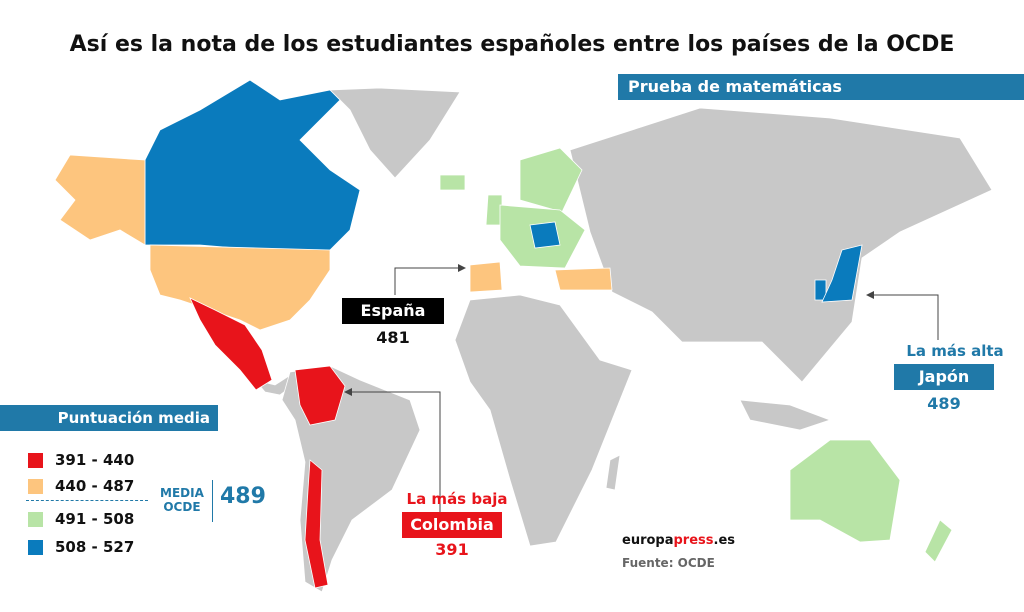  I want to click on oecd-separator, so click(212, 501).